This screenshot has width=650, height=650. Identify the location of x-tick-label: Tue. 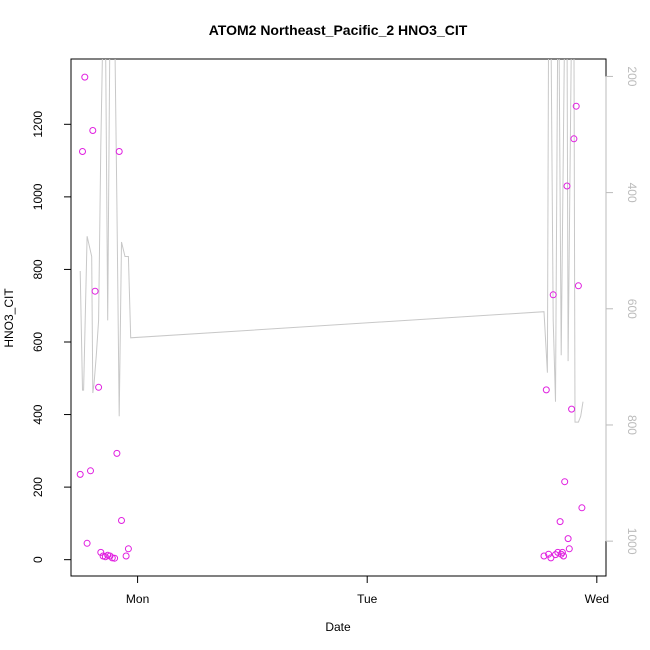
(367, 599).